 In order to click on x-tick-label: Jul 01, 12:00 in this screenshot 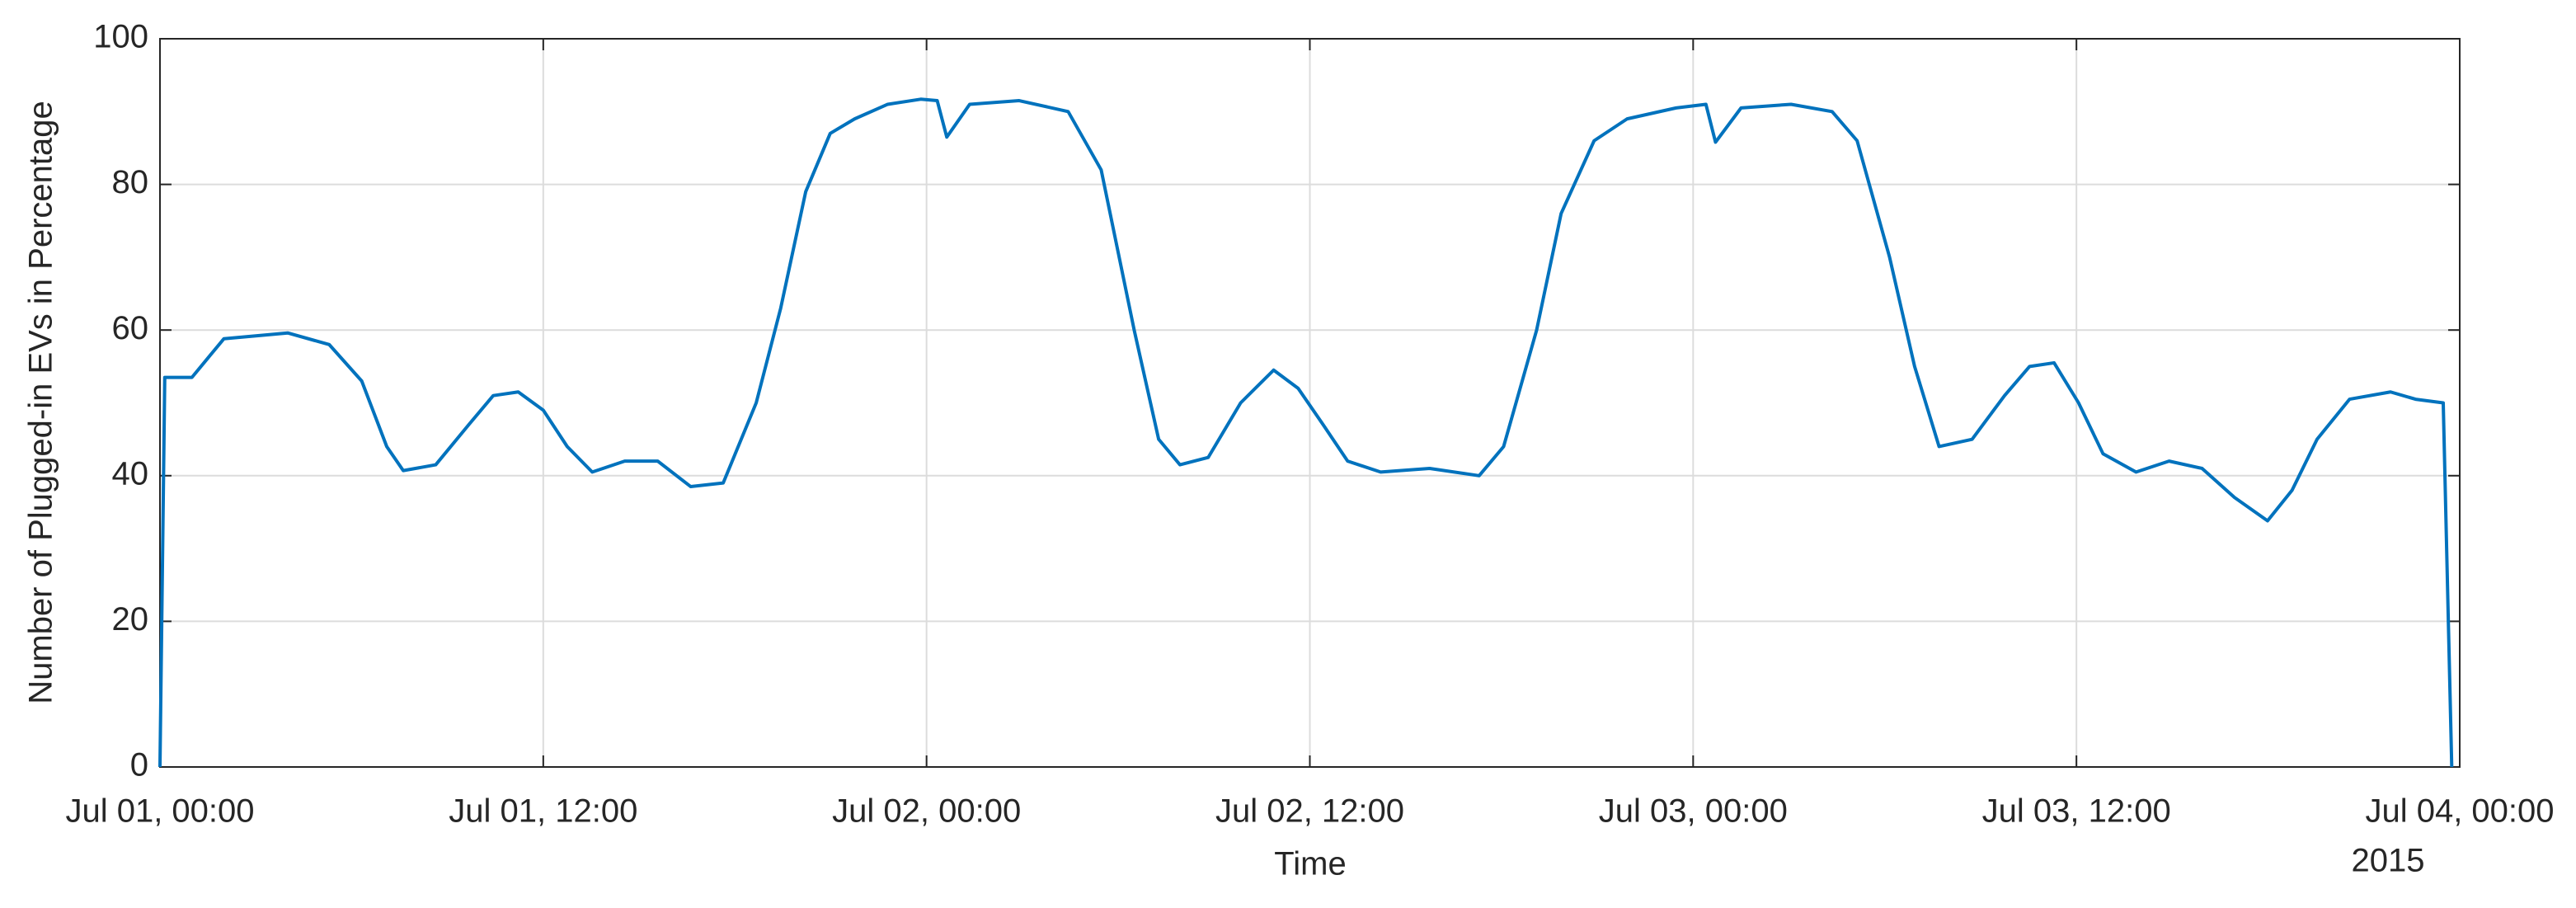, I will do `click(543, 811)`.